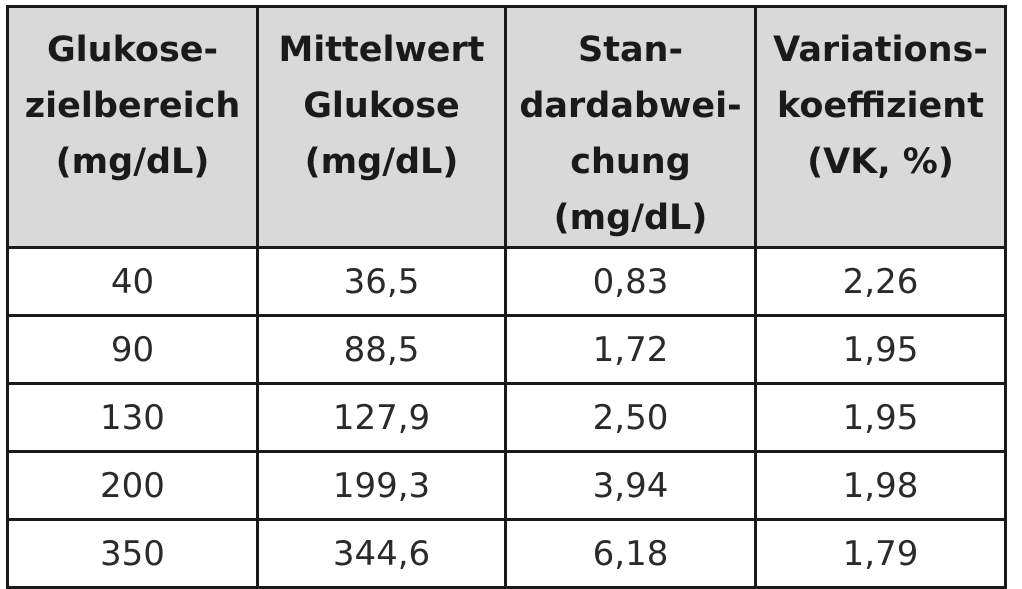 This screenshot has height=589, width=1022. What do you see at coordinates (880, 127) in the screenshot?
I see `header-coefficient-of-variation: Variations- koeffizient (VK, %)` at bounding box center [880, 127].